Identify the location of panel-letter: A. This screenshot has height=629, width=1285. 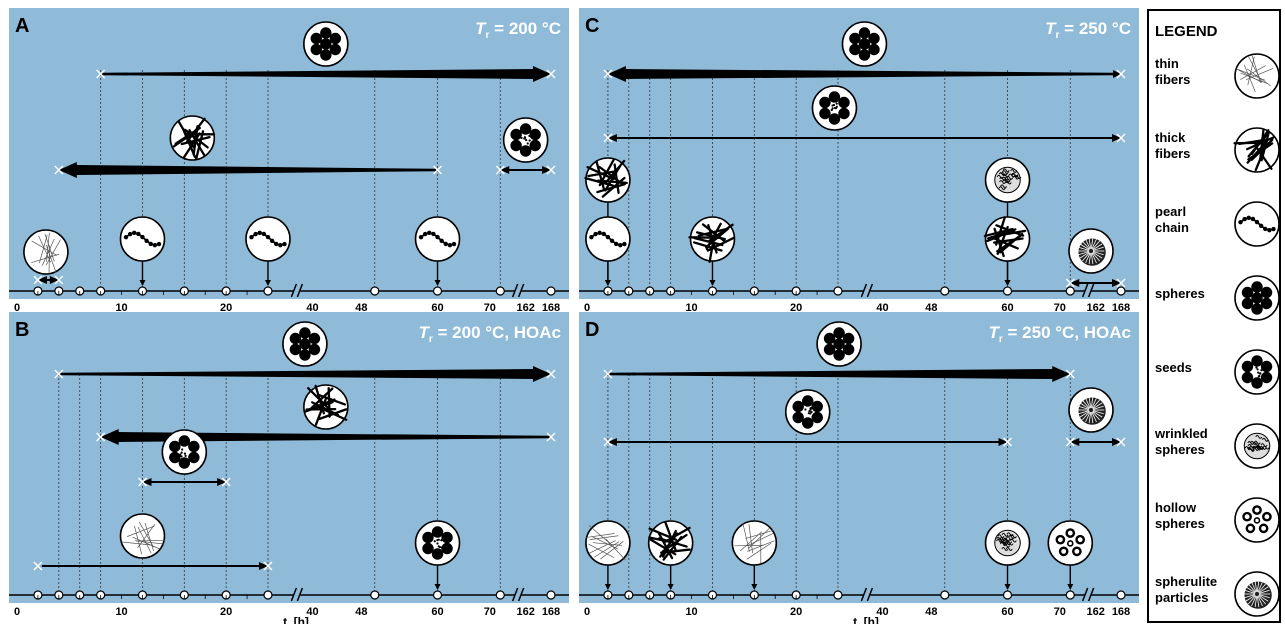
(22, 26).